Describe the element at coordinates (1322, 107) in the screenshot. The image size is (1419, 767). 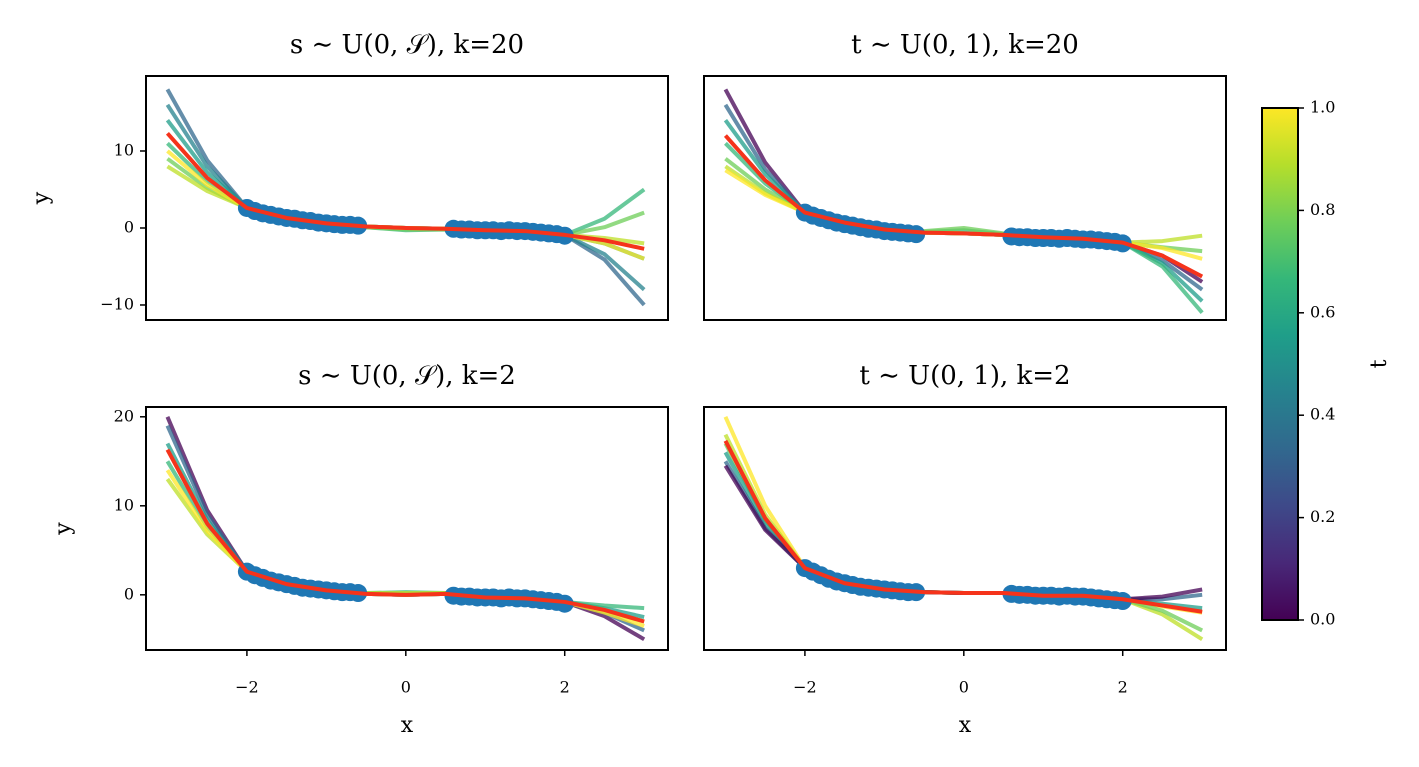
I see `colorbar-tick-label: 1.0` at that location.